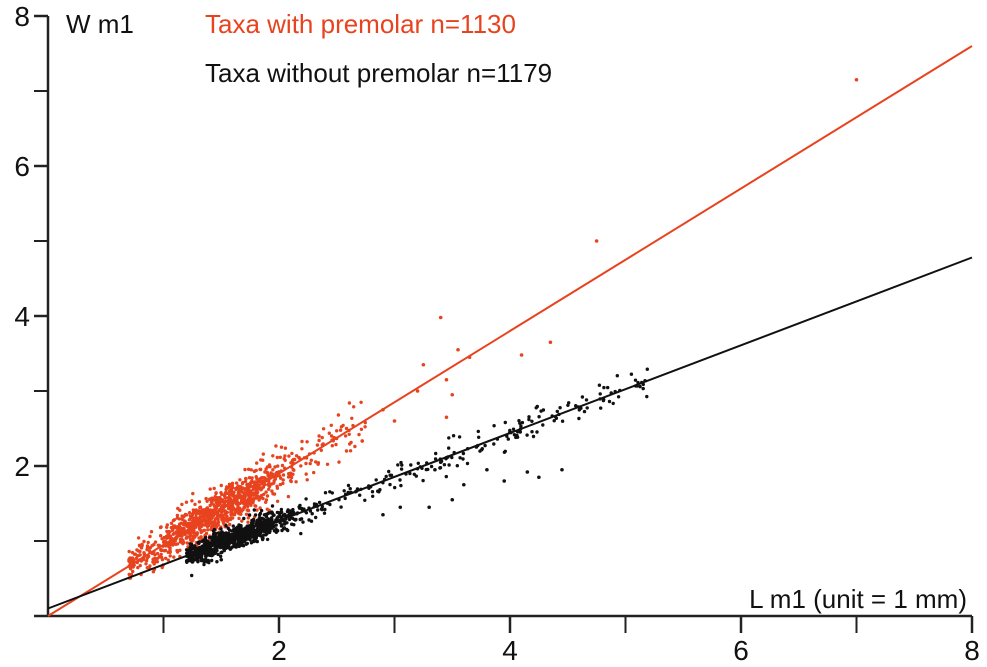 The width and height of the screenshot is (987, 667). Describe the element at coordinates (31, 271) in the screenshot. I see `y-ticks: 2 4 6 8` at that location.